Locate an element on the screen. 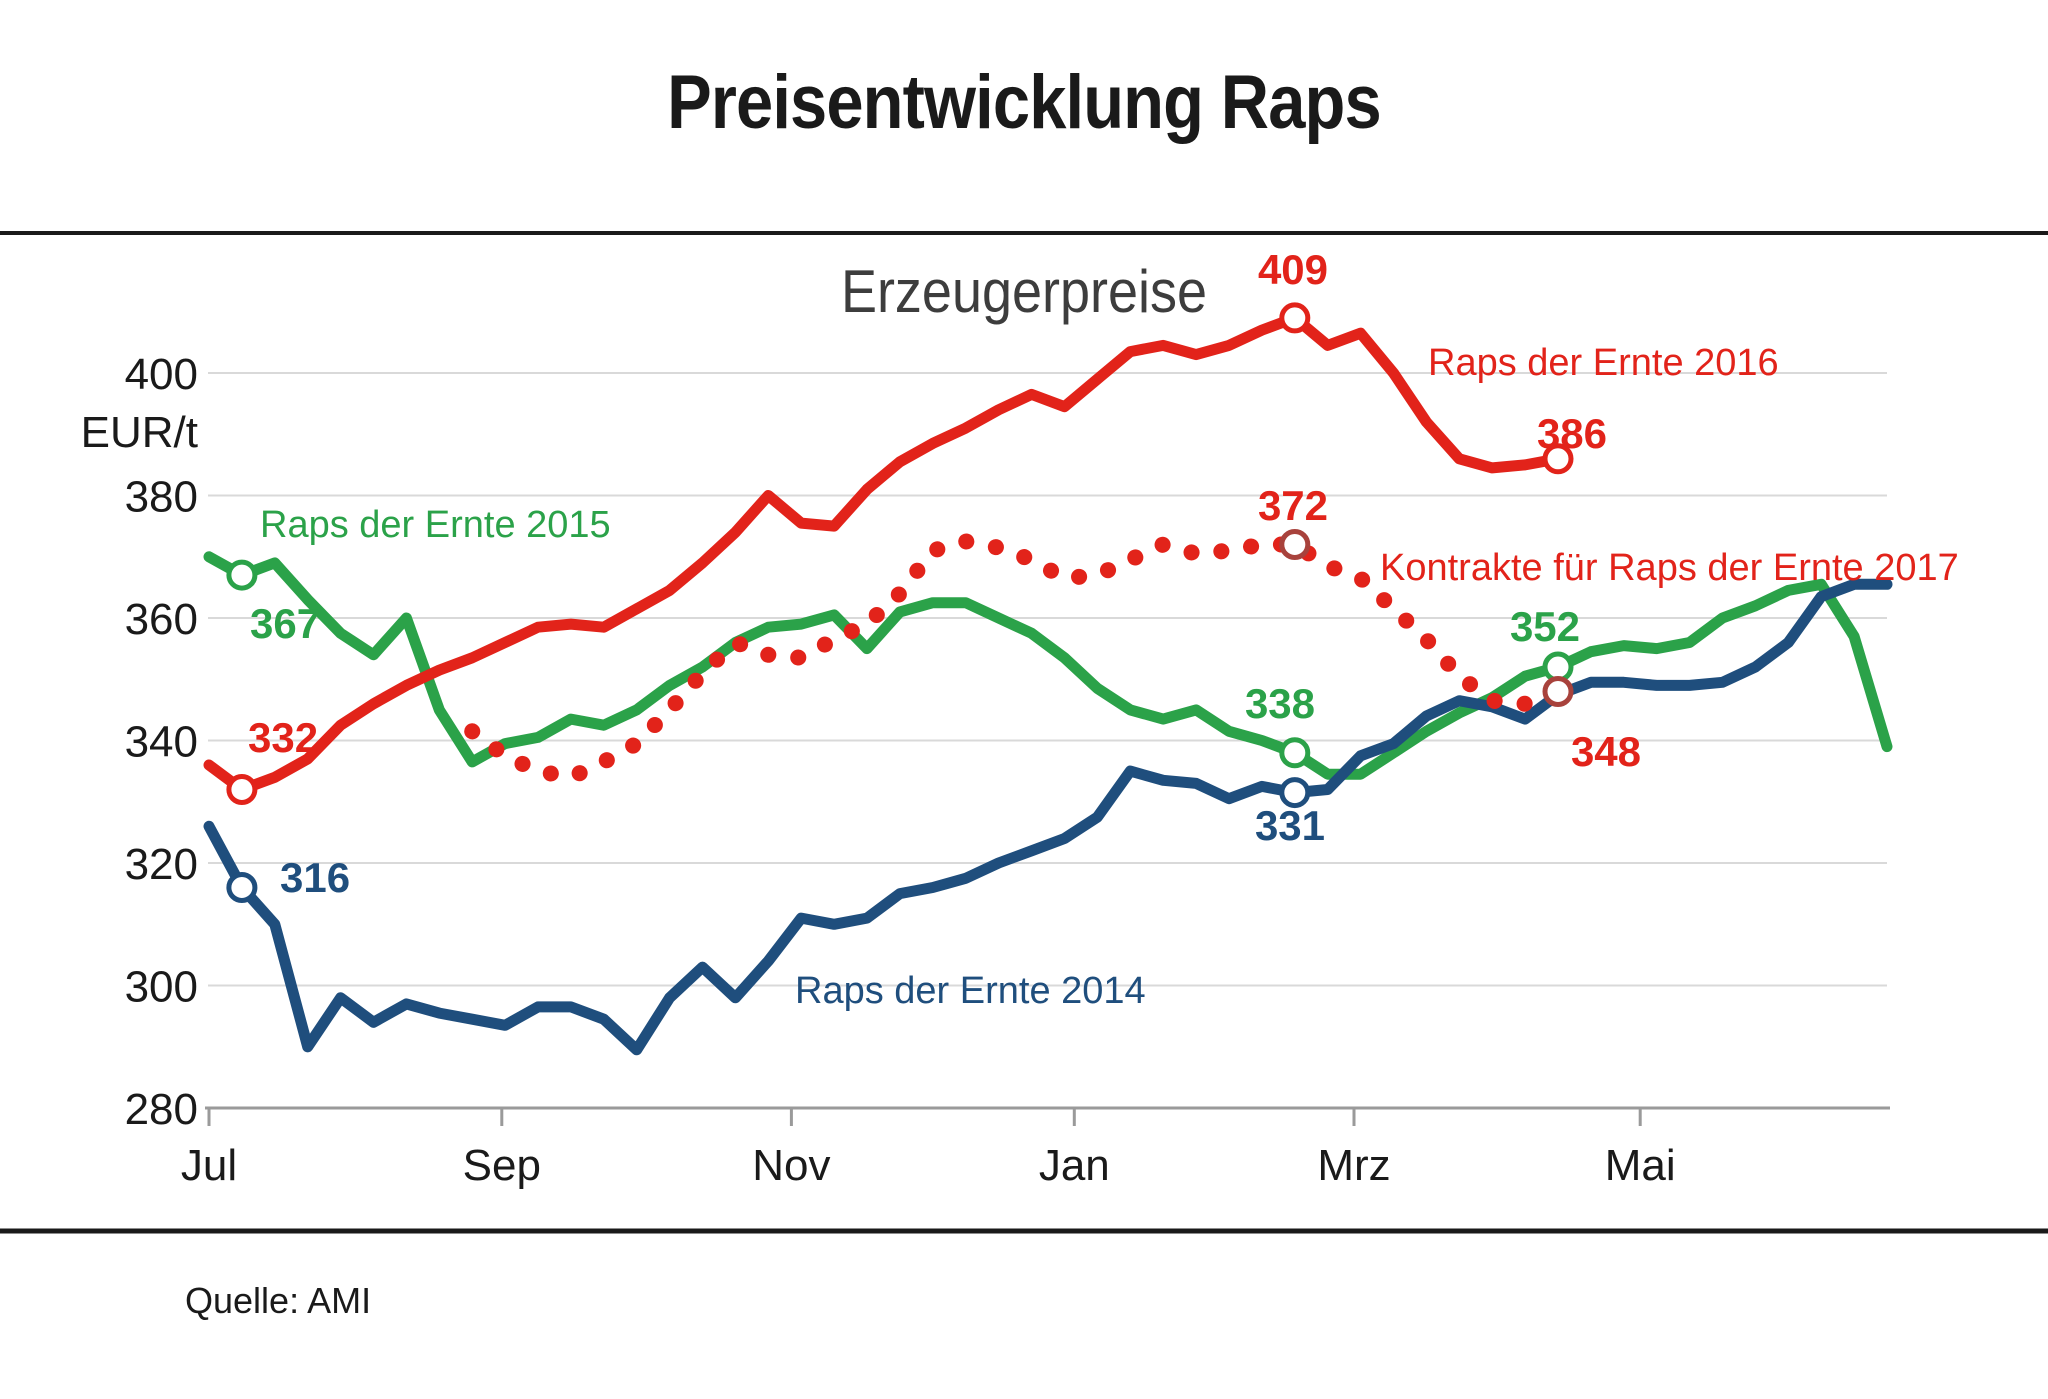 Image resolution: width=2048 pixels, height=1399 pixels. y-label-320: 320 is located at coordinates (161, 864).